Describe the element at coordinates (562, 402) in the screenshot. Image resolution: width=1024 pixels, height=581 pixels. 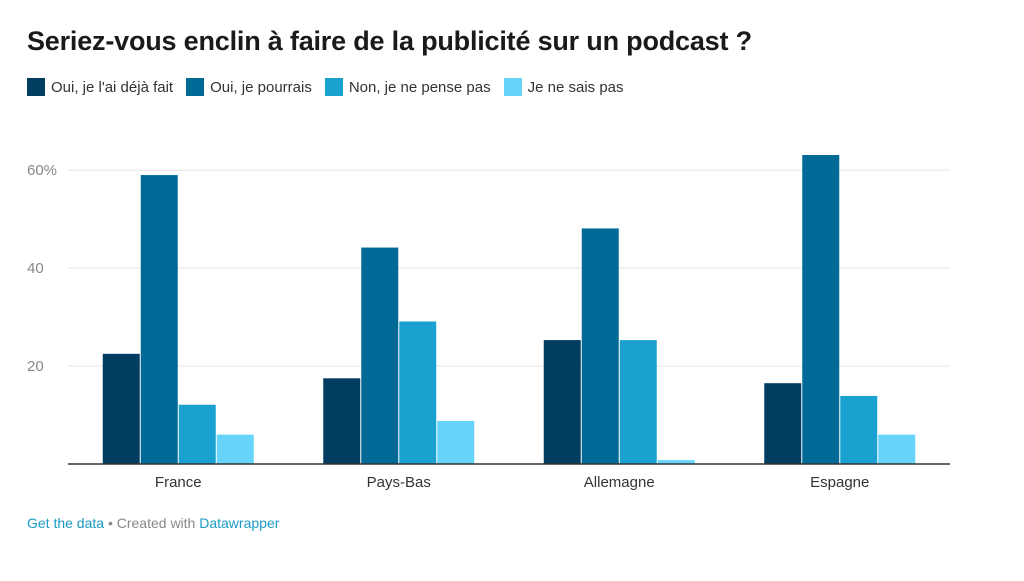
I see `bar-allemagne-oui-je-l-ai-deja-fait` at that location.